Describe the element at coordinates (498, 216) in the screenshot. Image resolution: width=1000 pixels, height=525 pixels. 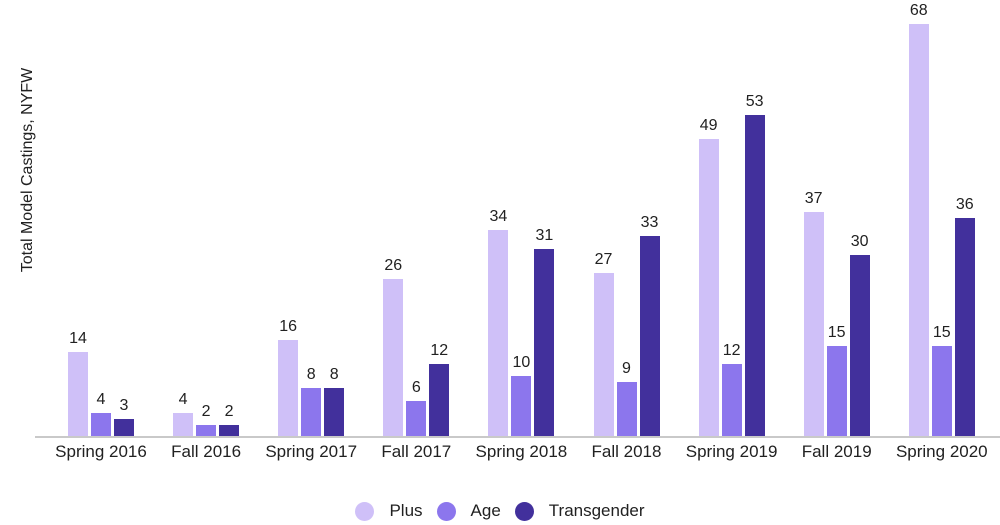
I see `bar-value-label: 34` at that location.